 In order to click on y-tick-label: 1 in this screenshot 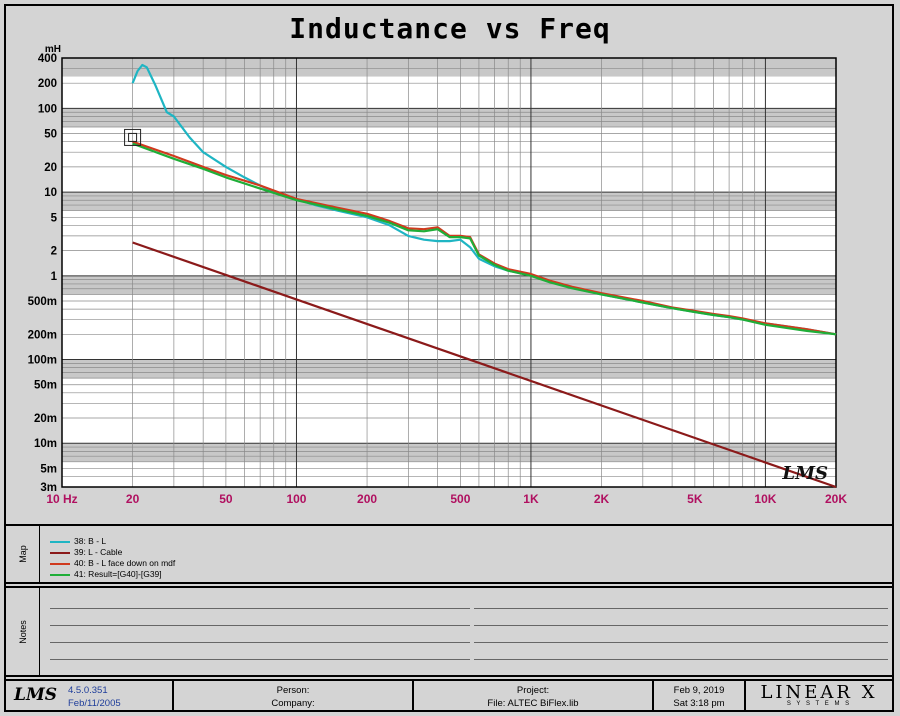, I will do `click(54, 277)`.